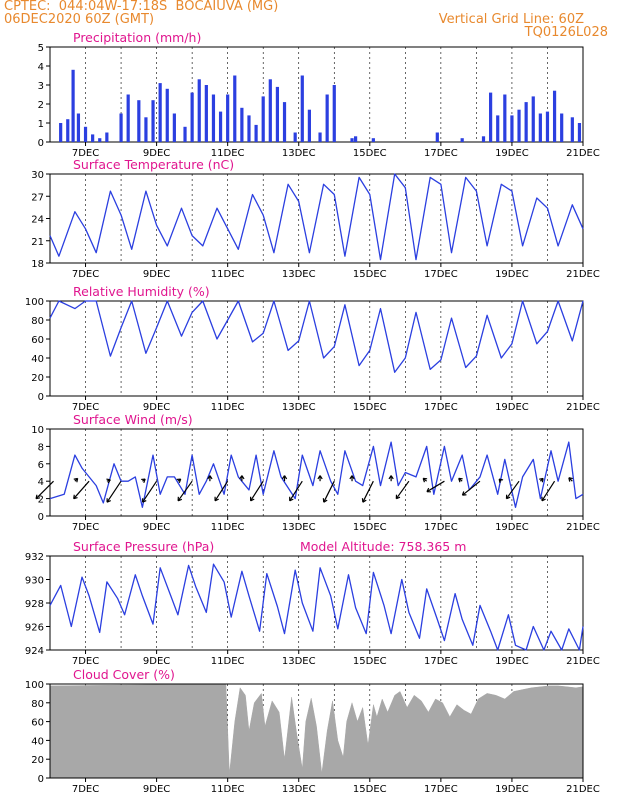  Describe the element at coordinates (37, 359) in the screenshot. I see `y-tick-label: 40` at that location.